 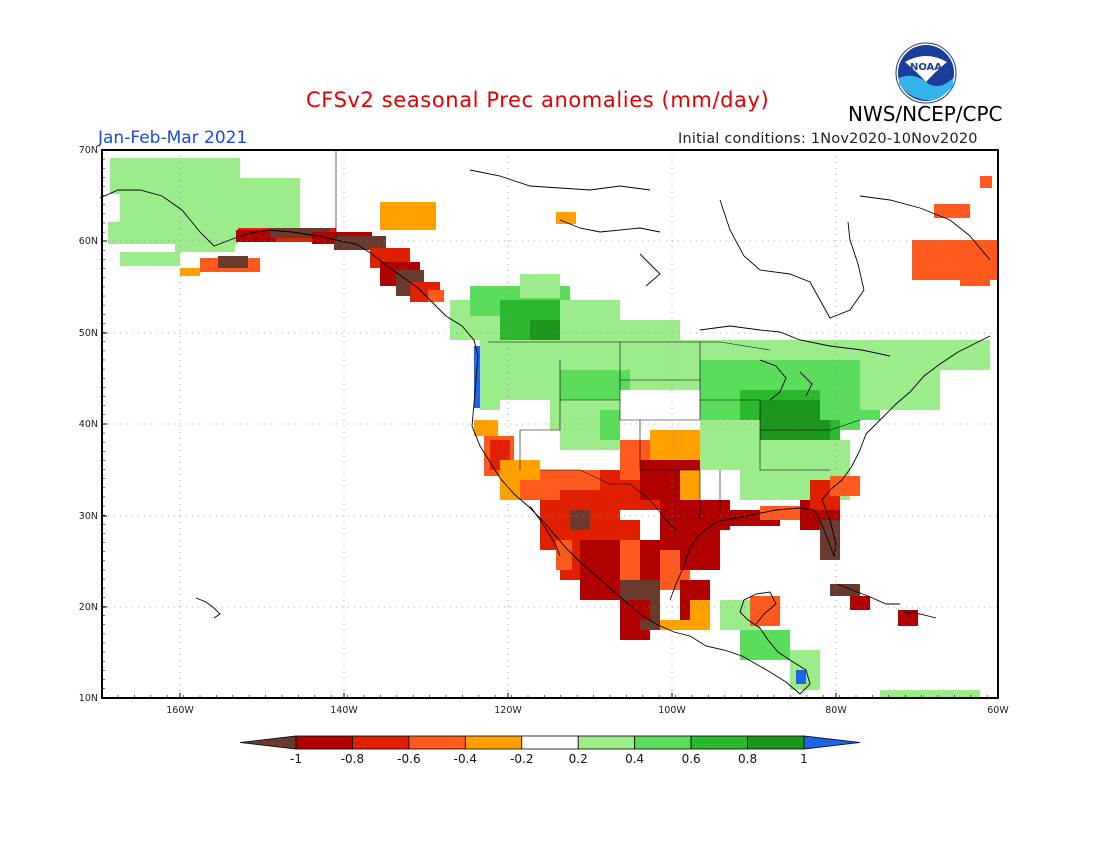 I want to click on lat-tick-label: 40N, so click(x=88, y=424).